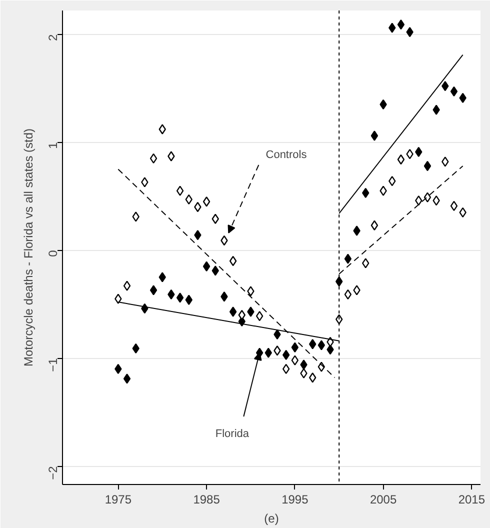 This screenshot has width=490, height=528. I want to click on x-tick-label: 1995, so click(295, 499).